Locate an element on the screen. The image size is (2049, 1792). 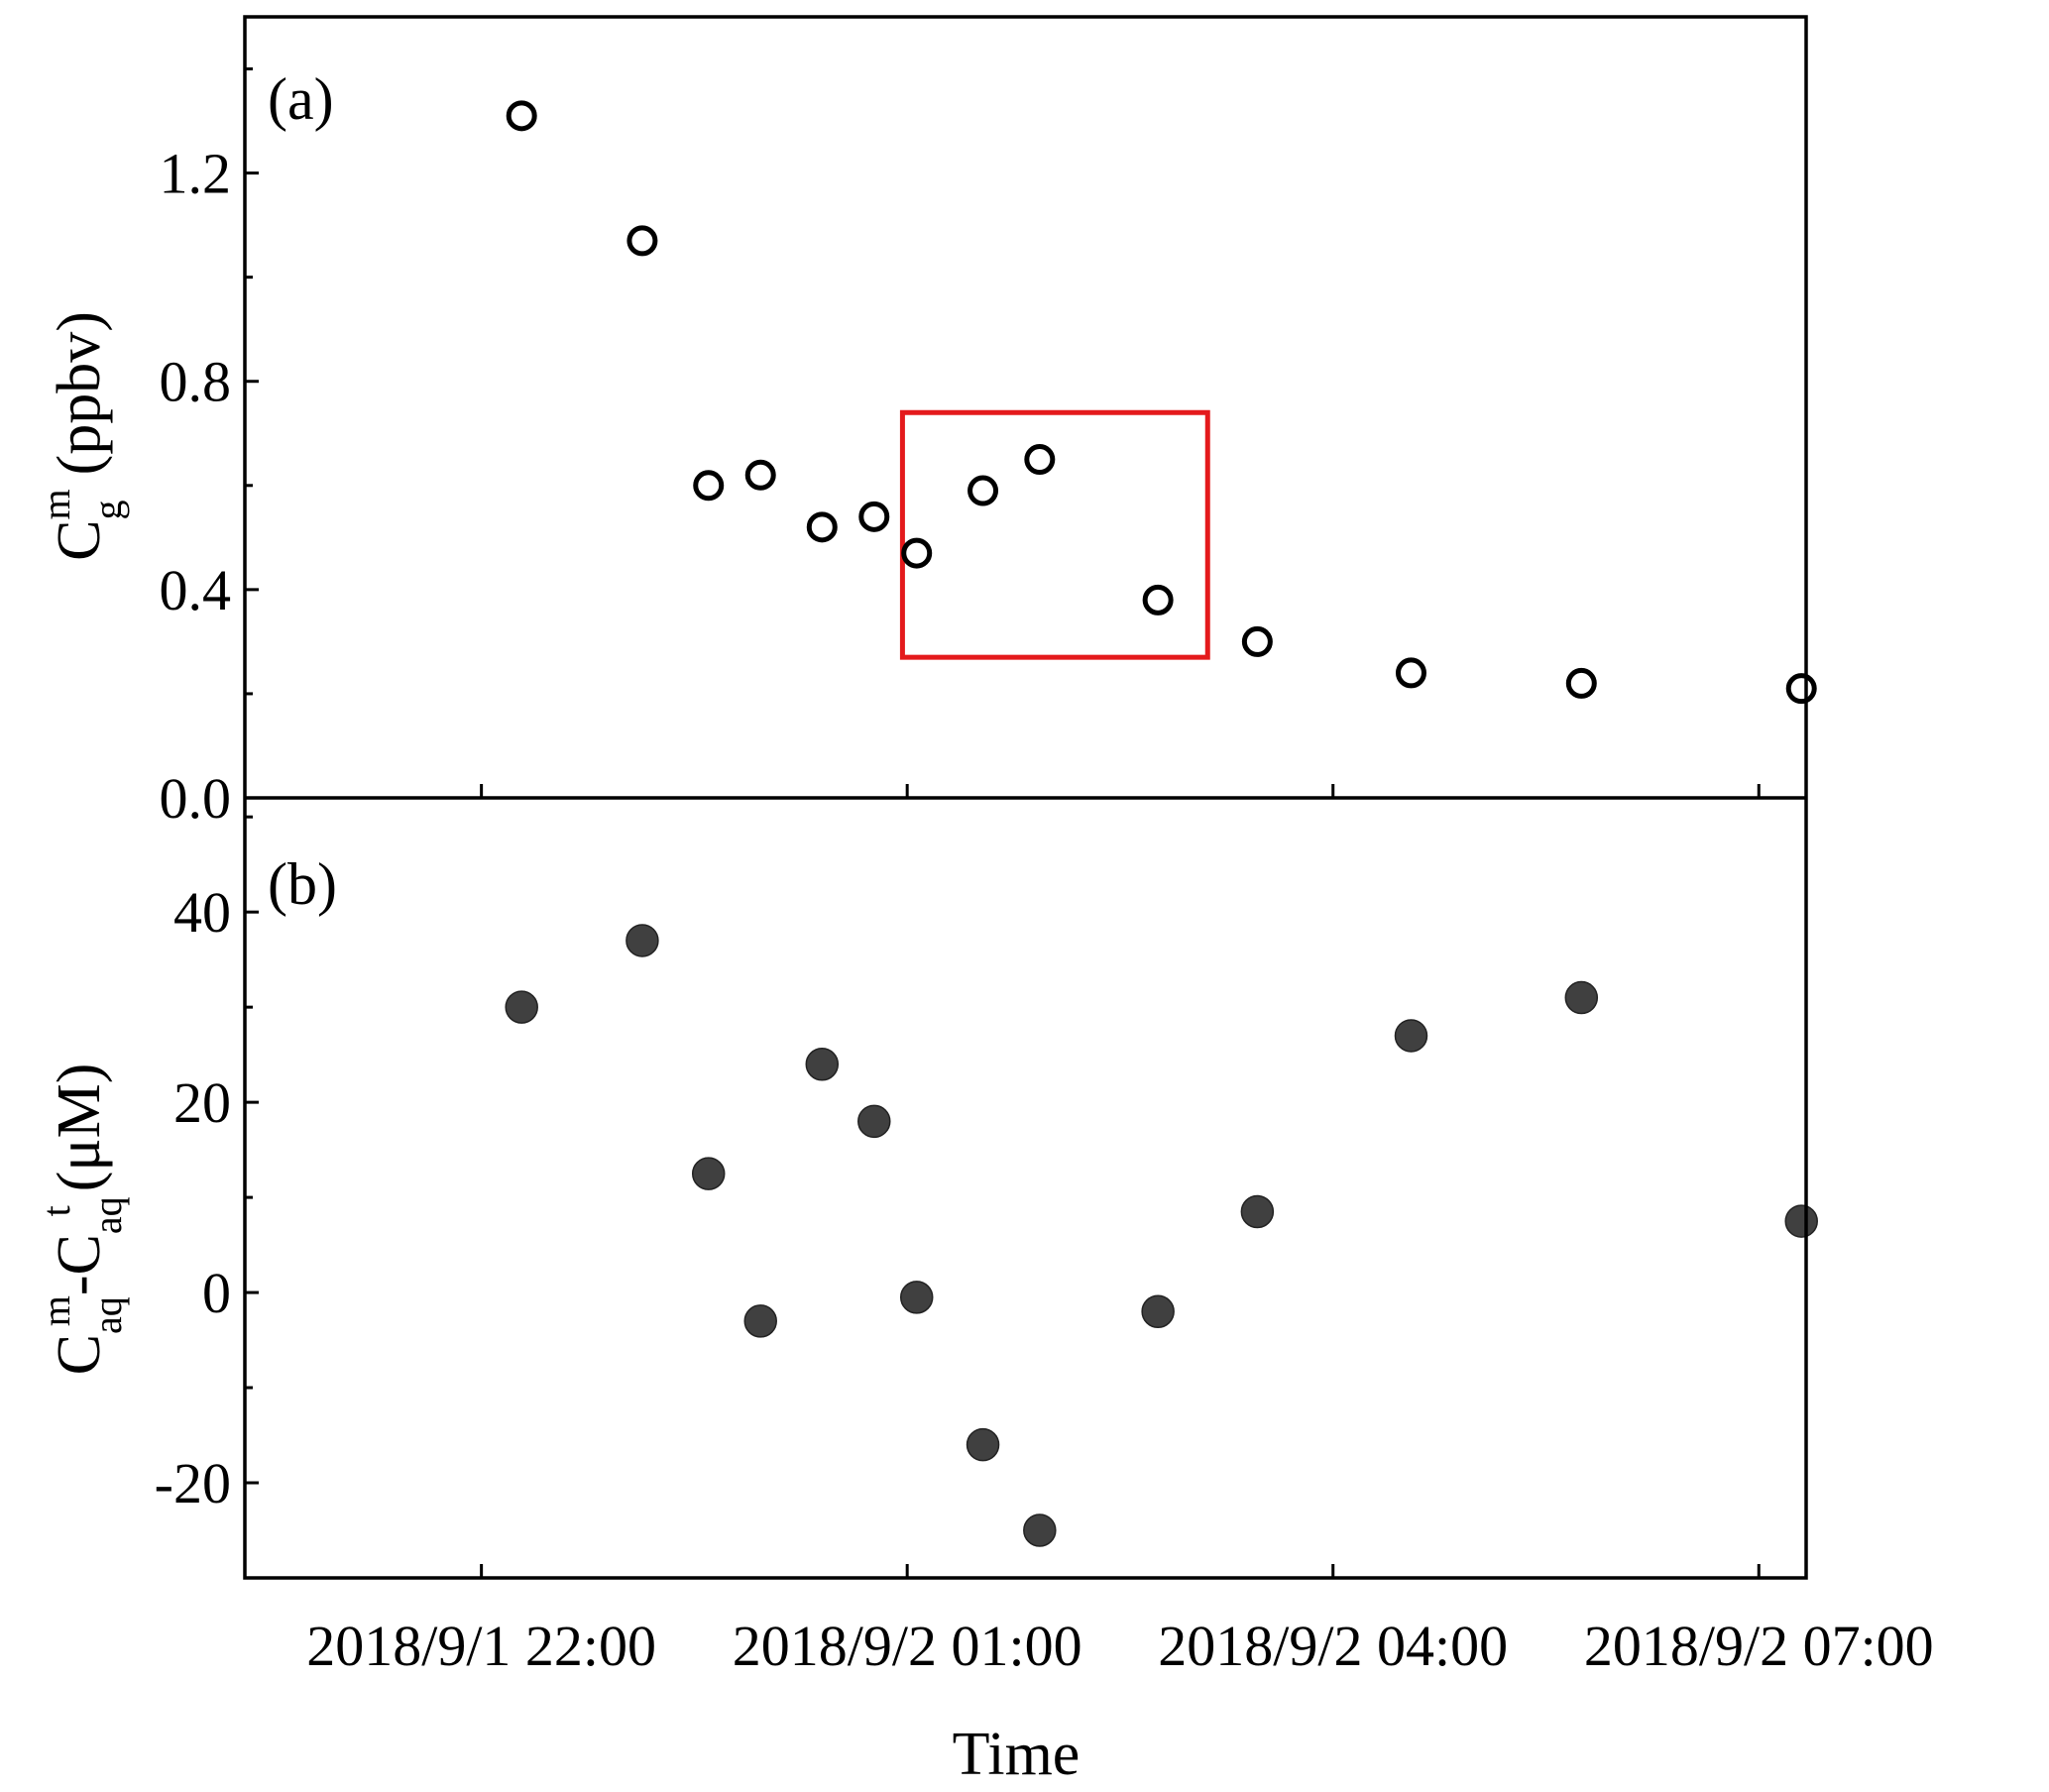
panel-a-ylabel-main: C is located at coordinates (79, 540).